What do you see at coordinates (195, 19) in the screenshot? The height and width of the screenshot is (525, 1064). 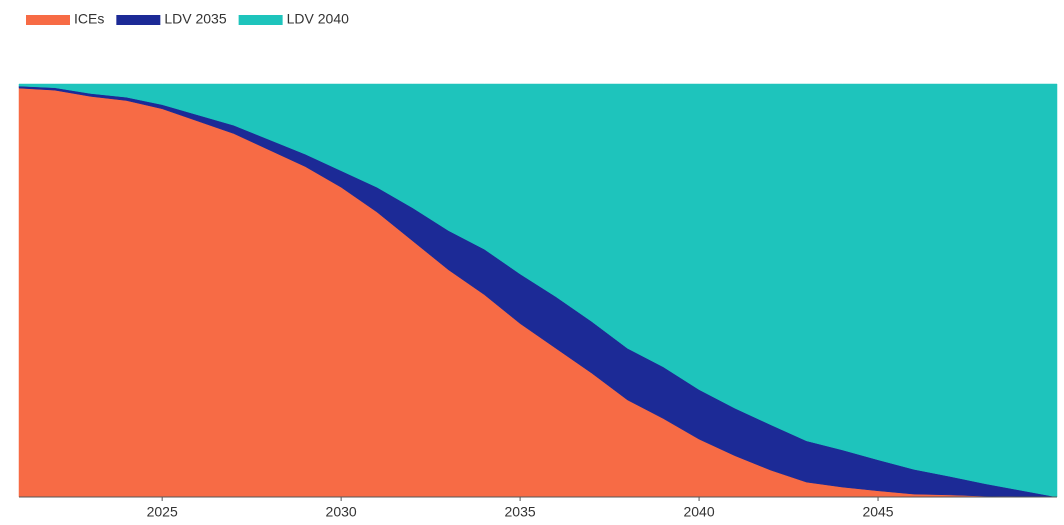 I see `legend-label: LDV 2035` at bounding box center [195, 19].